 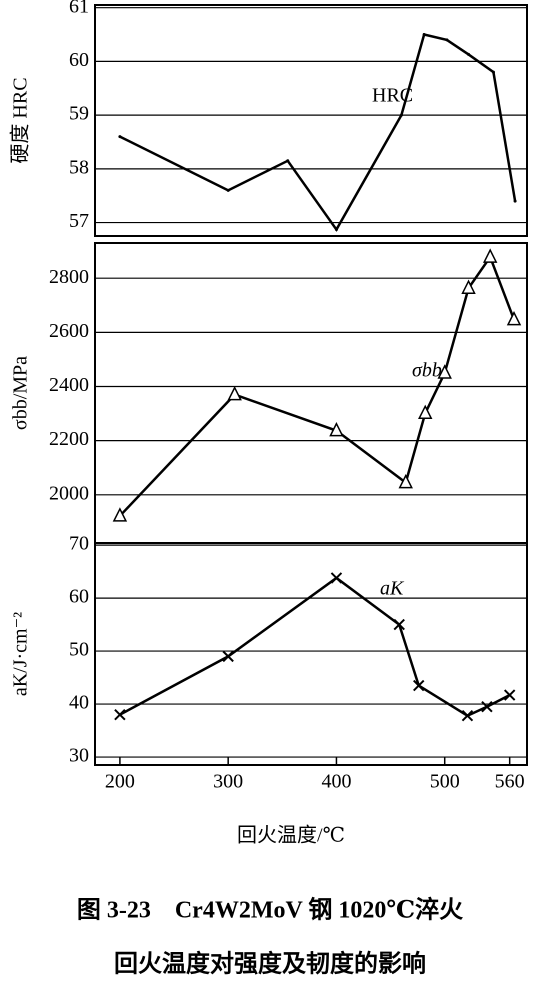 What do you see at coordinates (427, 371) in the screenshot?
I see `series-label: σbb` at bounding box center [427, 371].